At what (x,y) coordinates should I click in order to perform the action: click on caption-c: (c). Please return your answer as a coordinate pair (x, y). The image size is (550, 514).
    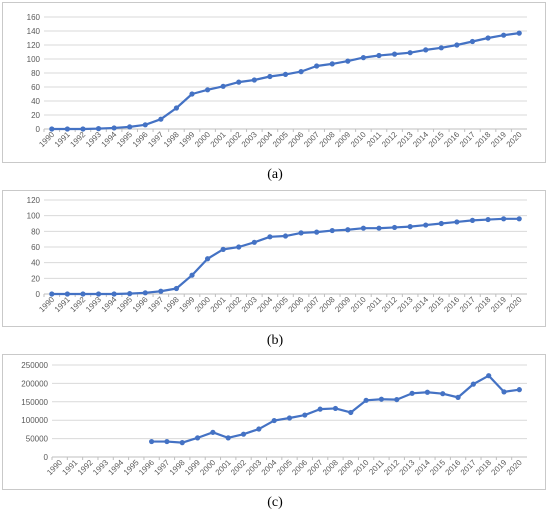
    Looking at the image, I should click on (275, 502).